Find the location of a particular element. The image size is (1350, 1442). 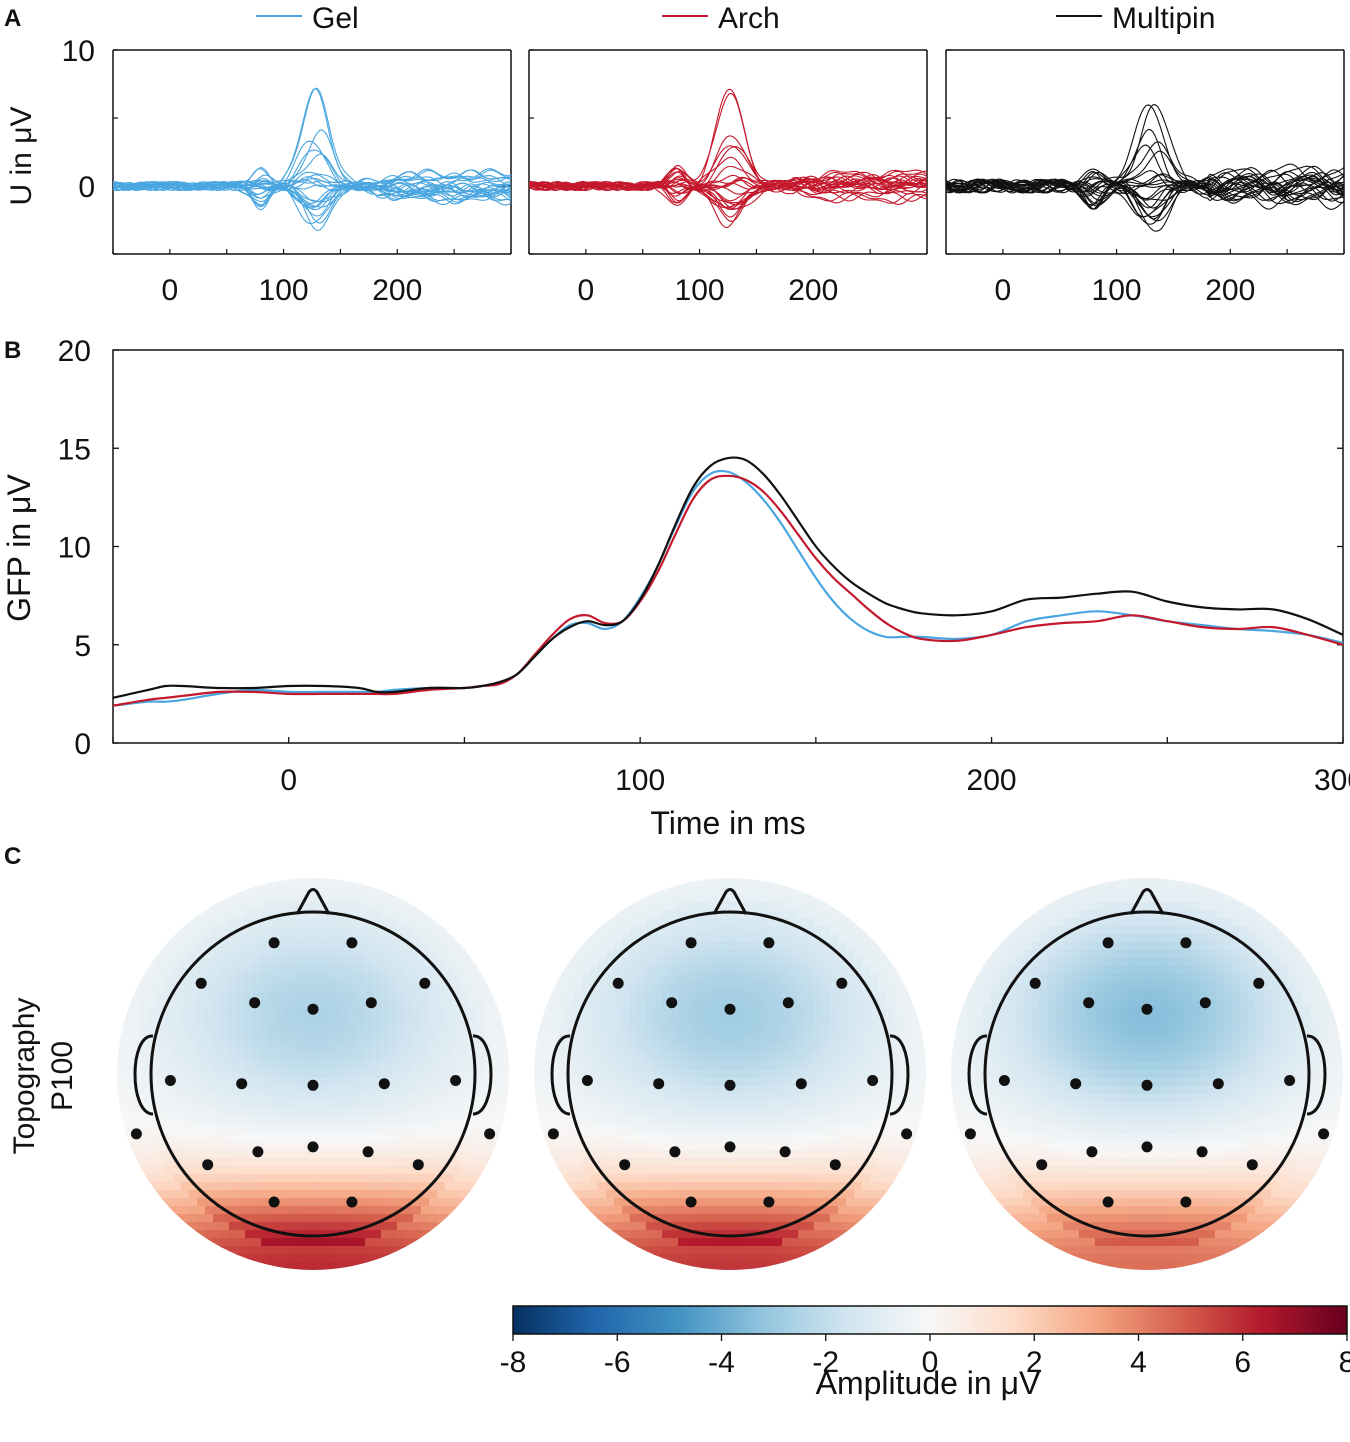

electrode-marker is located at coordinates (672, 1003).